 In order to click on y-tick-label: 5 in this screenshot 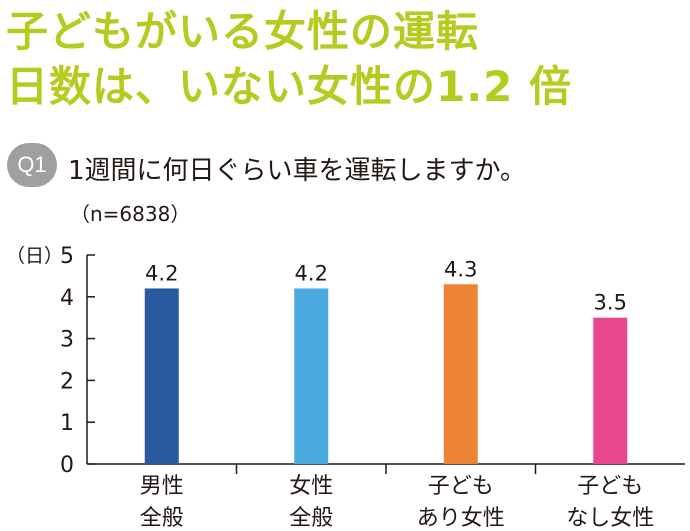, I will do `click(67, 256)`.